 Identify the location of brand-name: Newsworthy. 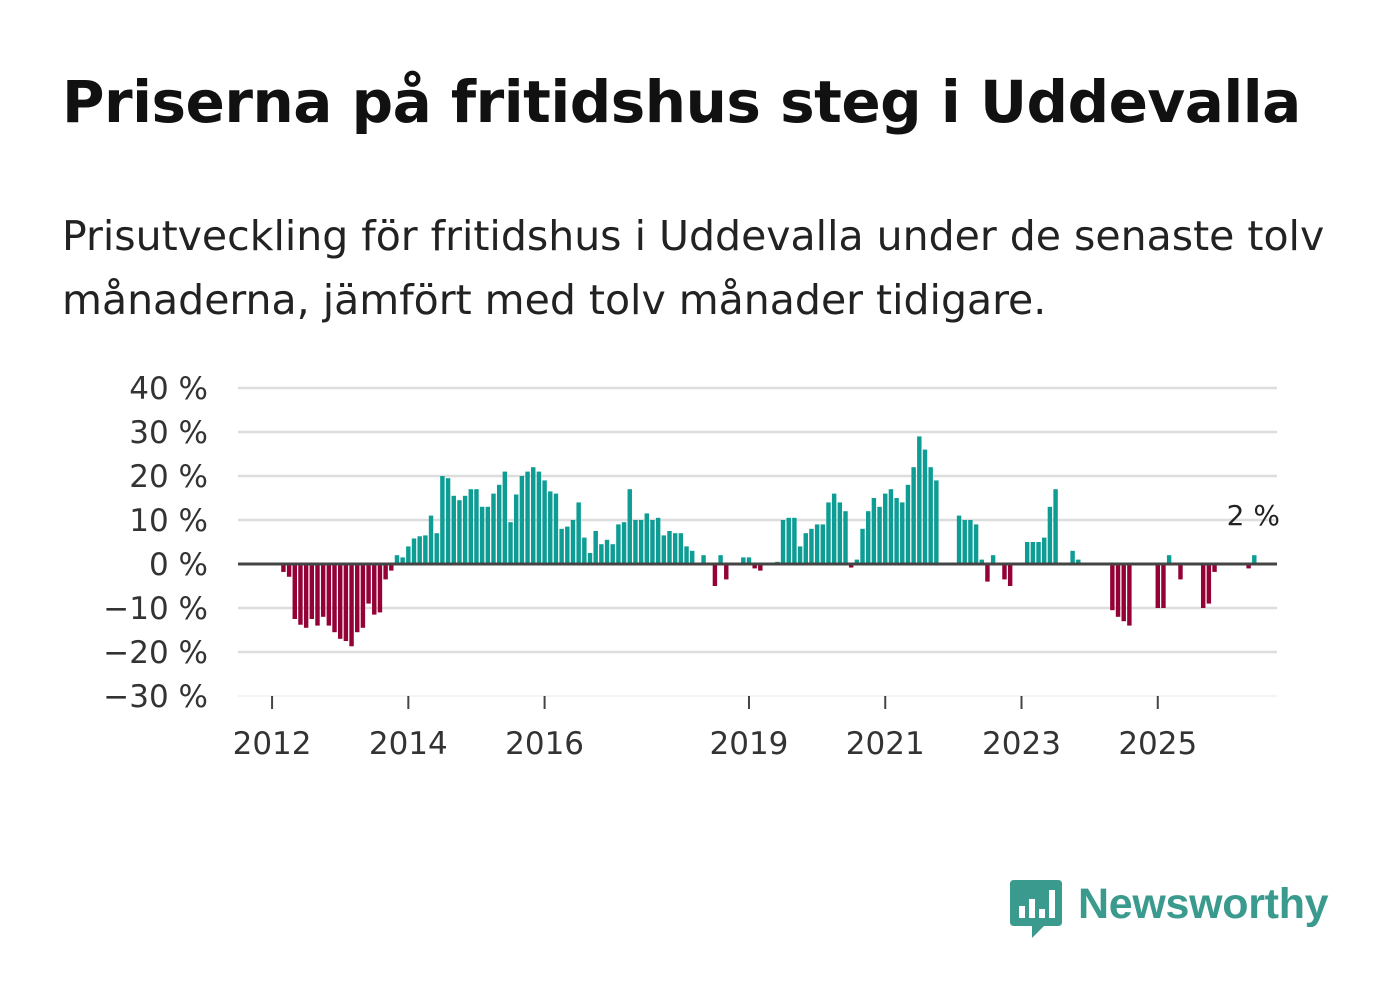
(1203, 904).